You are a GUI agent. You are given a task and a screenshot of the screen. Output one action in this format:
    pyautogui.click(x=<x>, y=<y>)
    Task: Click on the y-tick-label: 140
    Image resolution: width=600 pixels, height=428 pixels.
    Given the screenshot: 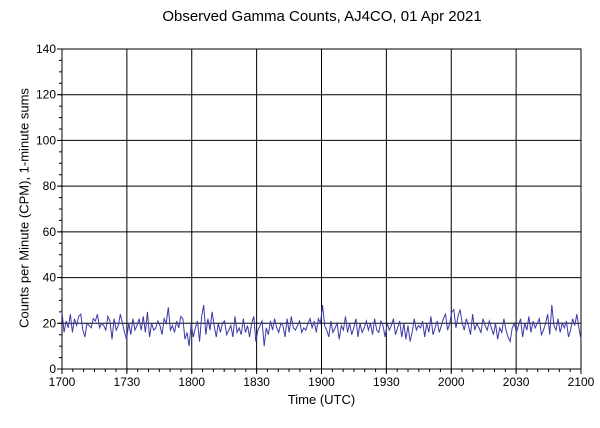 What is the action you would take?
    pyautogui.click(x=46, y=49)
    